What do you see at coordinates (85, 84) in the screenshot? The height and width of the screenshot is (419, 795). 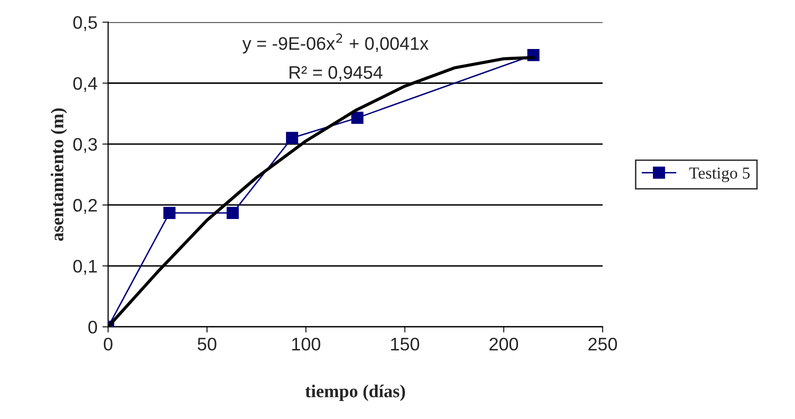 I see `y-tick-label: 0,4` at bounding box center [85, 84].